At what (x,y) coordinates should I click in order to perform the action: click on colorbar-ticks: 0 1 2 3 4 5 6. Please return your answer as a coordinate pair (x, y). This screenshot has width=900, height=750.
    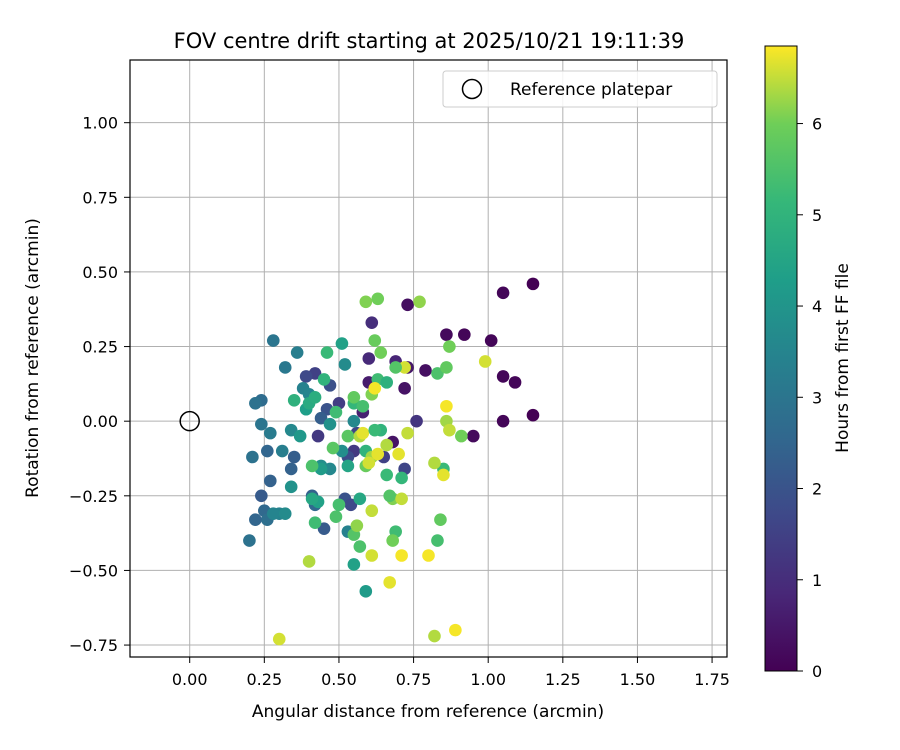
    Looking at the image, I should click on (809, 398).